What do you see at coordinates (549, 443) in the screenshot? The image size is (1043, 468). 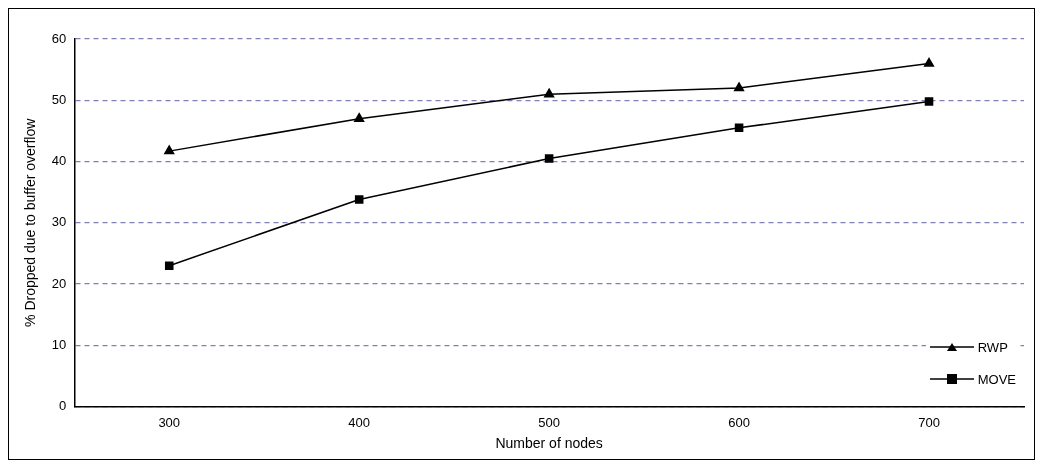 I see `x-axis-title: Number of nodes` at bounding box center [549, 443].